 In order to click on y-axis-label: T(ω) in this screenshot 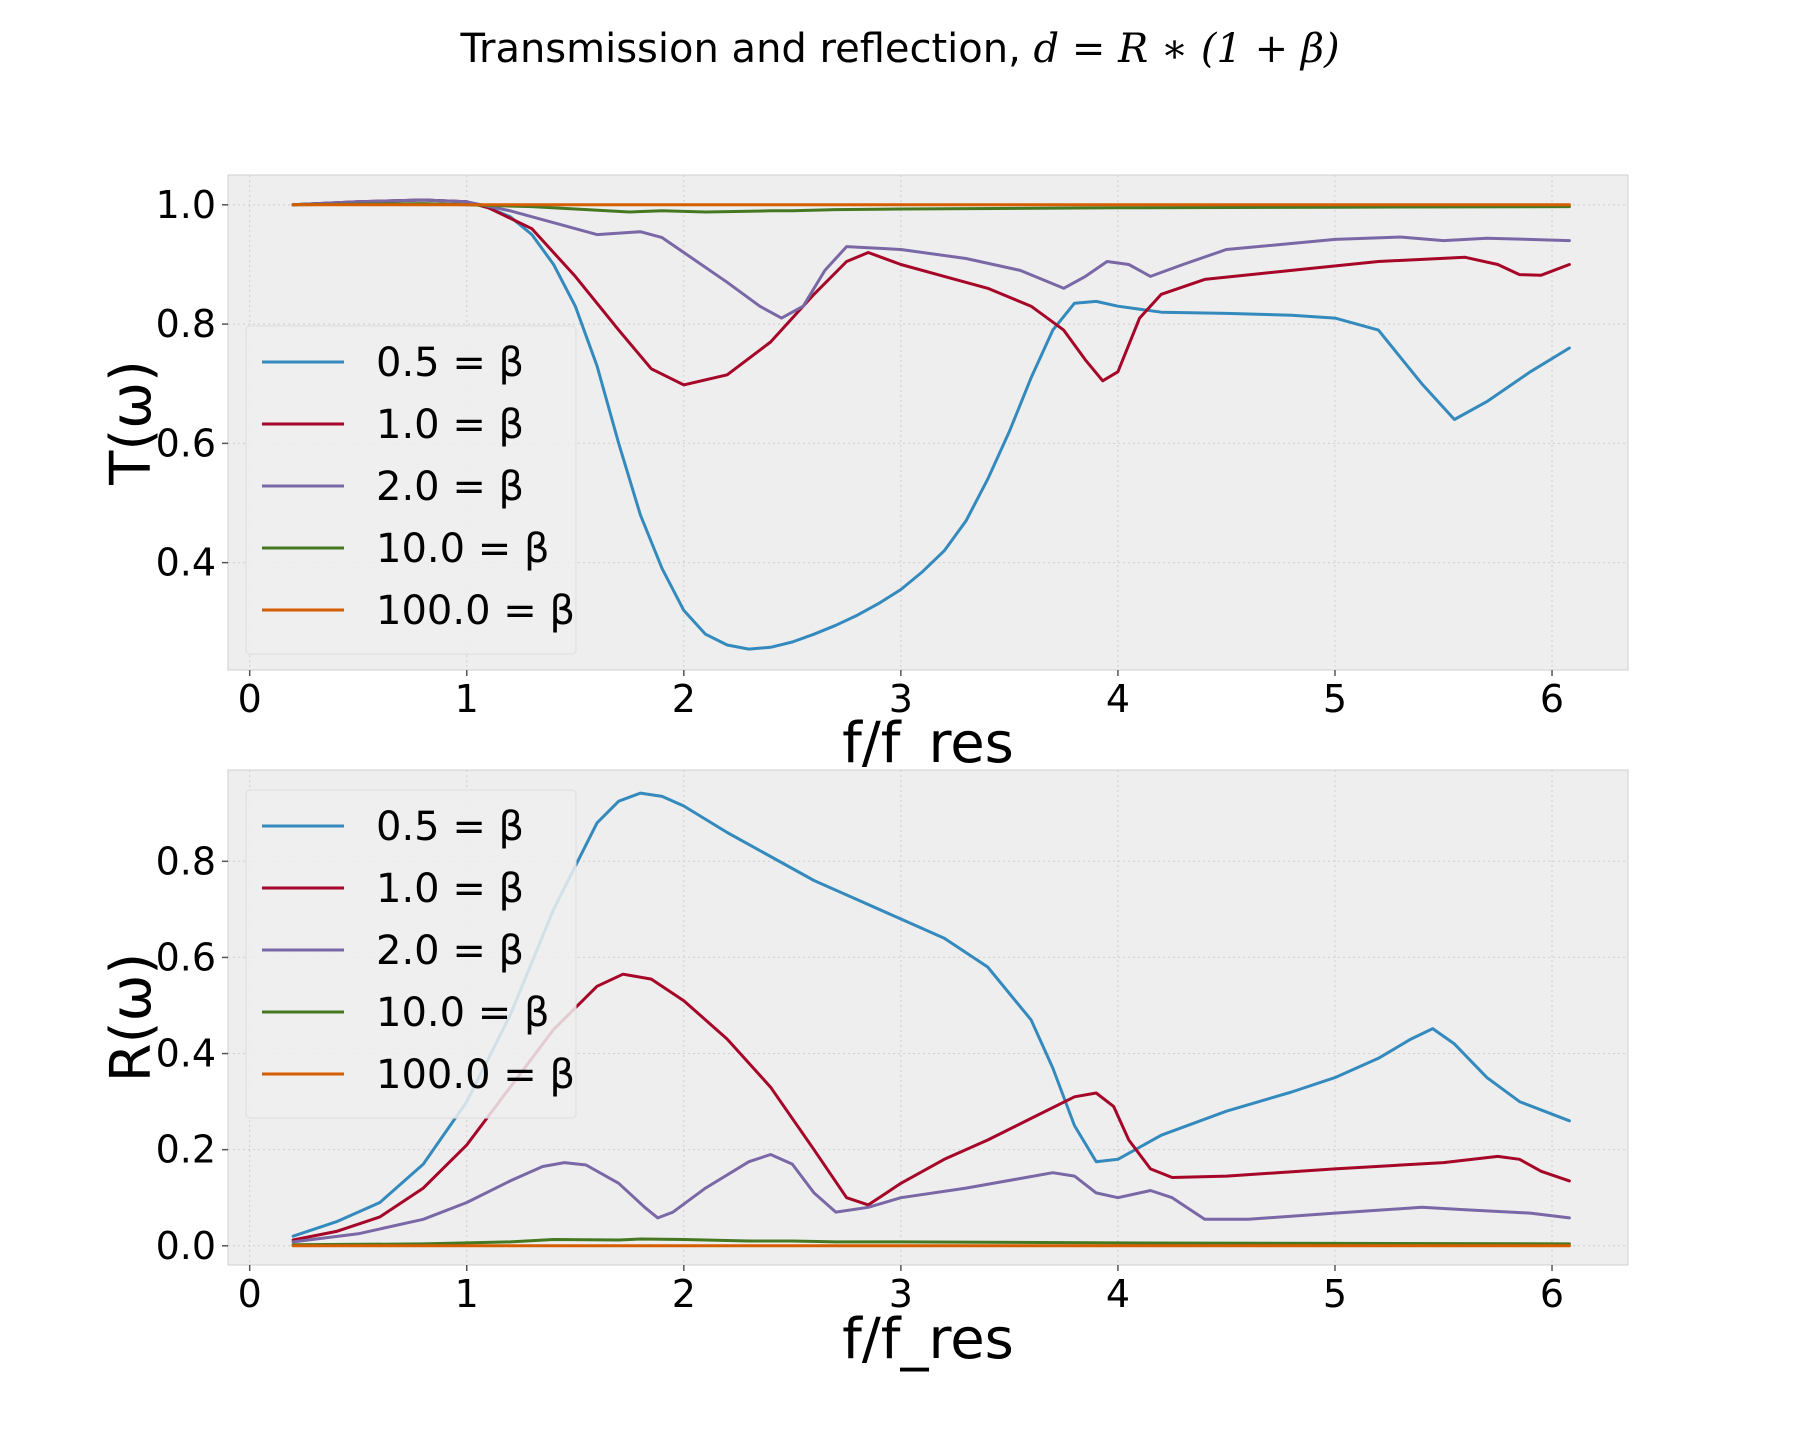, I will do `click(131, 423)`.